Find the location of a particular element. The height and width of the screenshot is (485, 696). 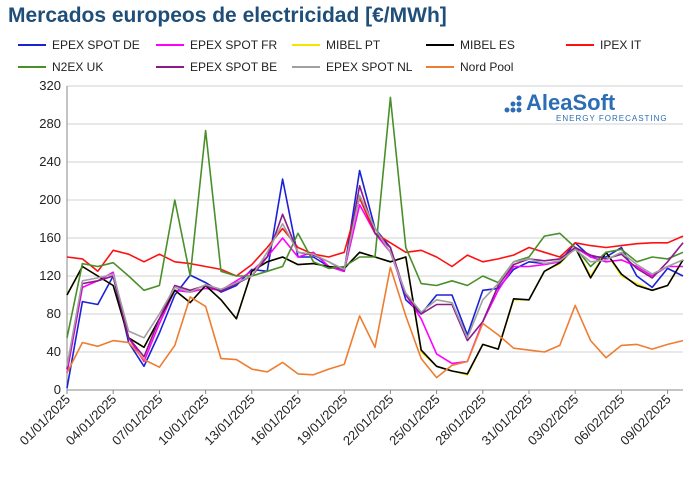

y-tick-label: 280 is located at coordinates (50, 123).